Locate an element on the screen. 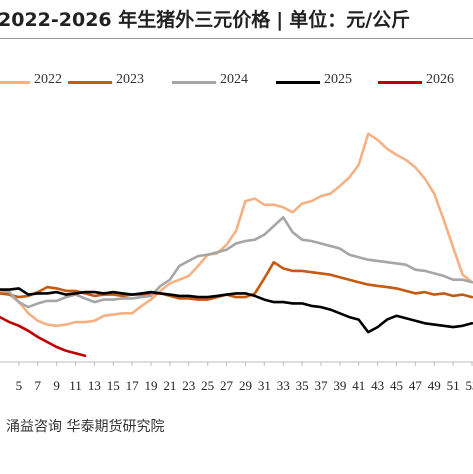 Image resolution: width=473 pixels, height=474 pixels. x-tick-label: 45 is located at coordinates (396, 385).